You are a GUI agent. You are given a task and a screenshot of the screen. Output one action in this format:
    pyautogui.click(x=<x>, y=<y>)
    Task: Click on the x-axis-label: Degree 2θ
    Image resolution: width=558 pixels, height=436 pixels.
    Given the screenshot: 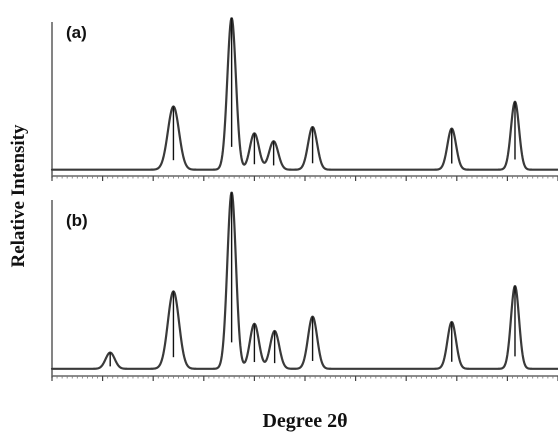 What is the action you would take?
    pyautogui.click(x=304, y=421)
    